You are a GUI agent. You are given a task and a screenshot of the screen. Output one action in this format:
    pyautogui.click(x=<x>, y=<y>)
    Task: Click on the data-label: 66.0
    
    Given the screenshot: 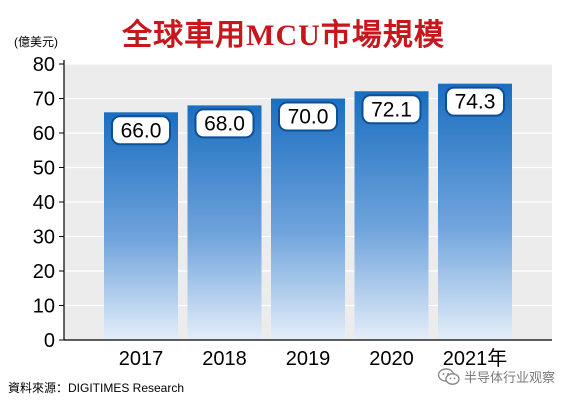 What is the action you would take?
    pyautogui.click(x=141, y=130)
    